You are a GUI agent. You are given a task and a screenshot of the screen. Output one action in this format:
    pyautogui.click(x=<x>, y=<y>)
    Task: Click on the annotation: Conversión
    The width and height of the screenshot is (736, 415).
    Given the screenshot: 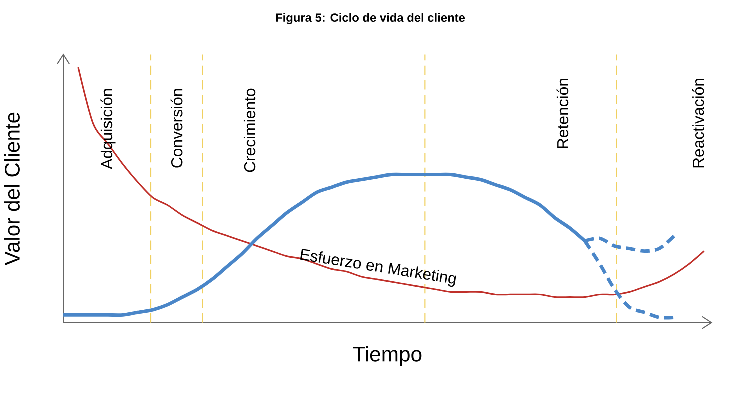 What is the action you would take?
    pyautogui.click(x=176, y=128)
    